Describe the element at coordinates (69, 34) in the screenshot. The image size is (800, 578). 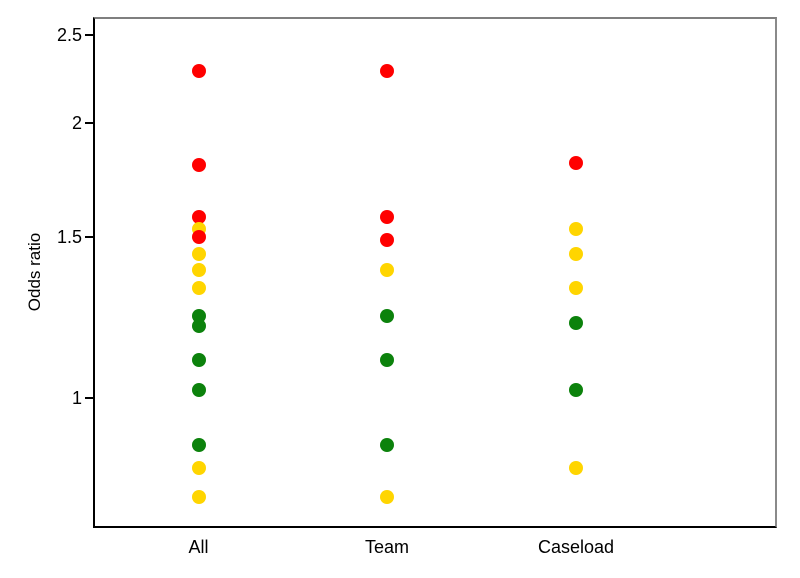
I see `y-tick-label: 2.5` at that location.